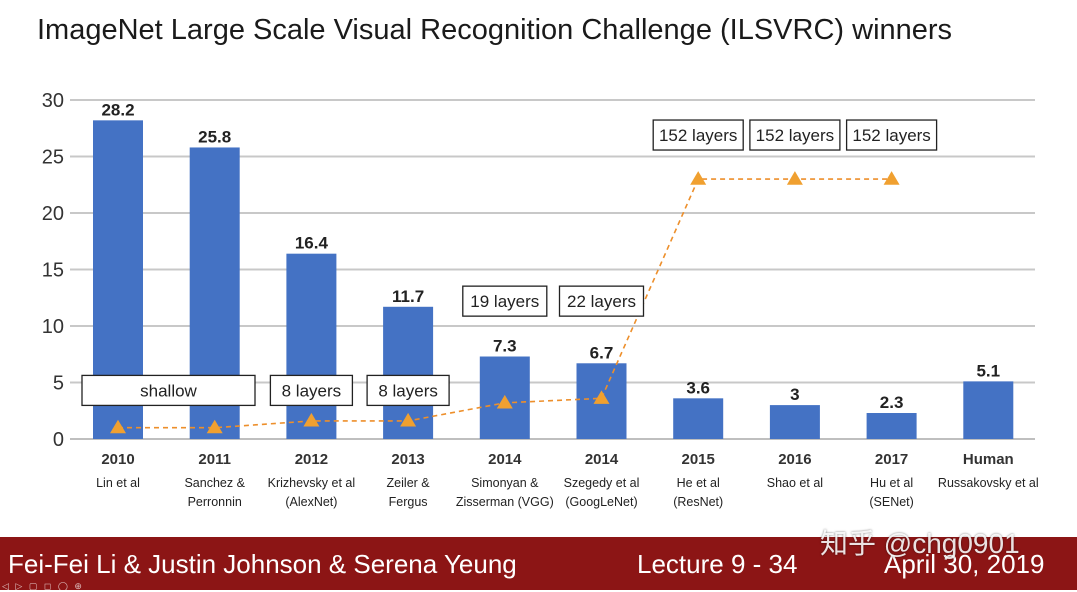 This screenshot has width=1077, height=592. I want to click on depth-label: 22 layers, so click(601, 301).